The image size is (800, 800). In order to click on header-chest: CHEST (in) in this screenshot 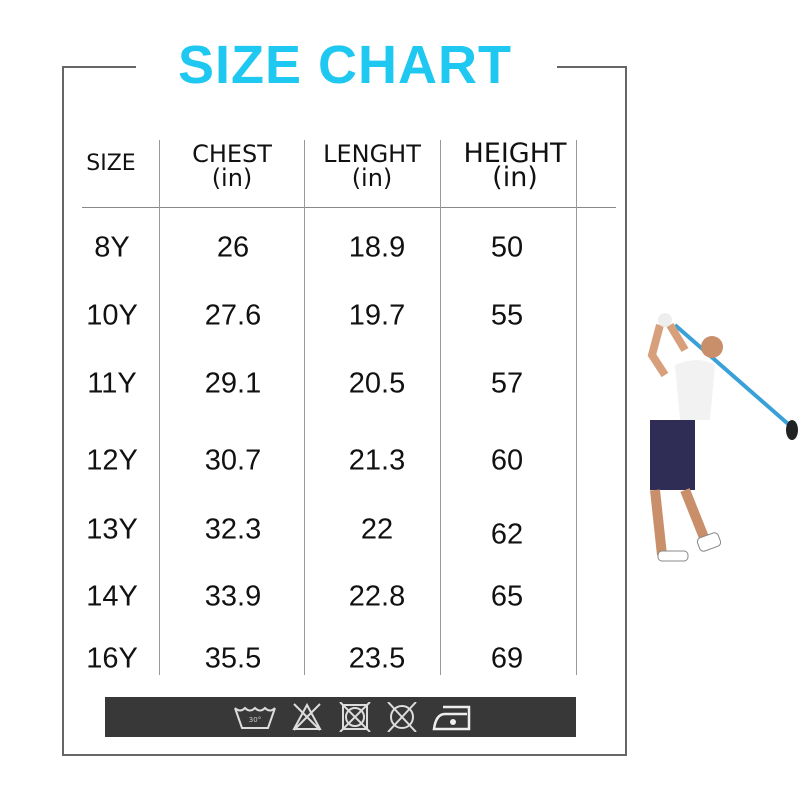, I will do `click(232, 166)`.